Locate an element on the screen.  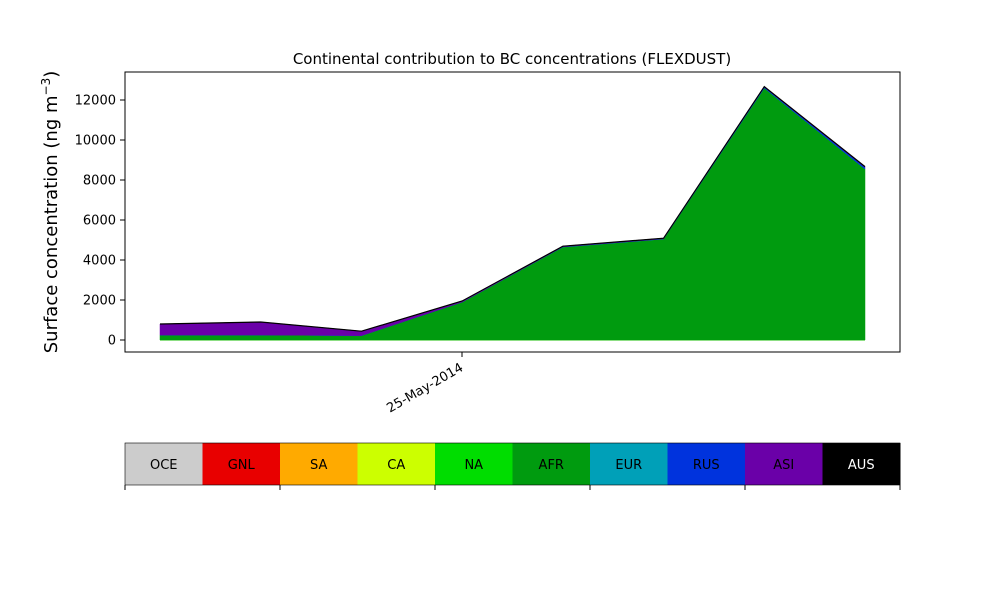
legend-swatch-asi is located at coordinates (784, 464).